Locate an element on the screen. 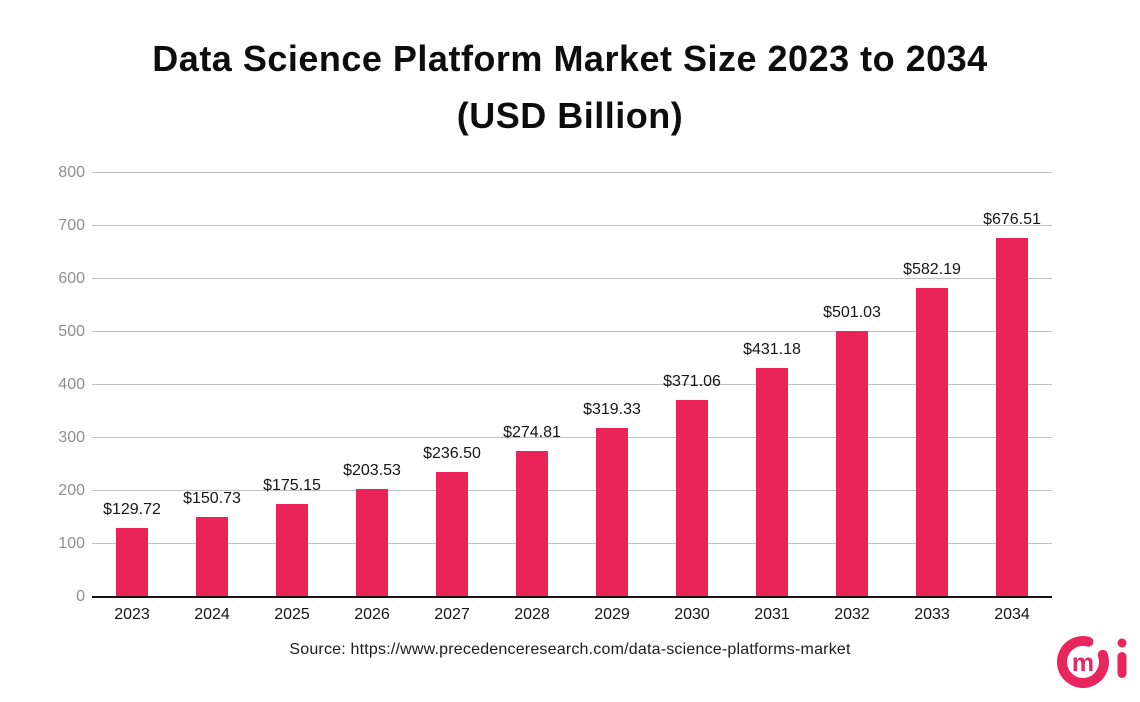 The image size is (1140, 702). bar-2031 is located at coordinates (772, 482).